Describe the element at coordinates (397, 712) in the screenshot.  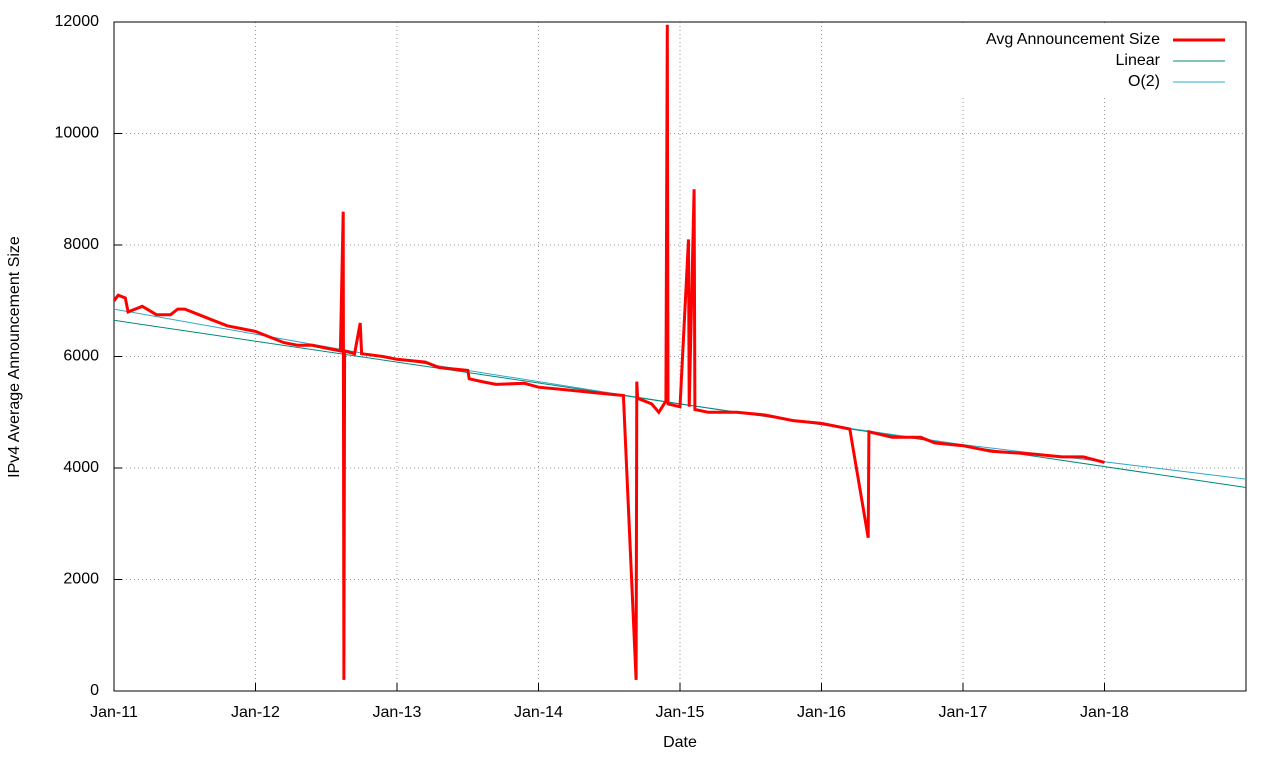
I see `x-tick-label: Jan-13` at that location.